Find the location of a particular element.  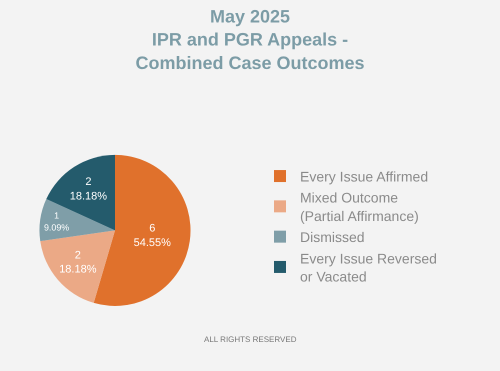

legend-label: Every Issue Affirmed is located at coordinates (364, 176).